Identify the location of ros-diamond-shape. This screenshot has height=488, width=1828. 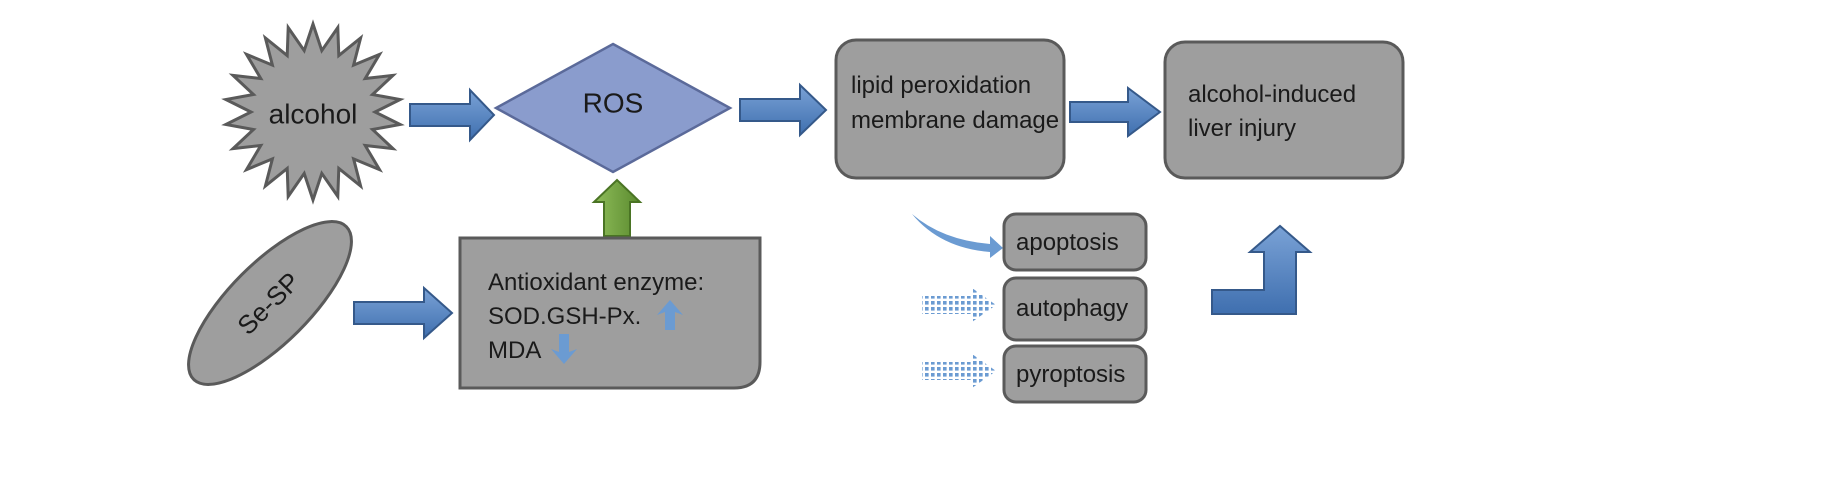
(613, 108).